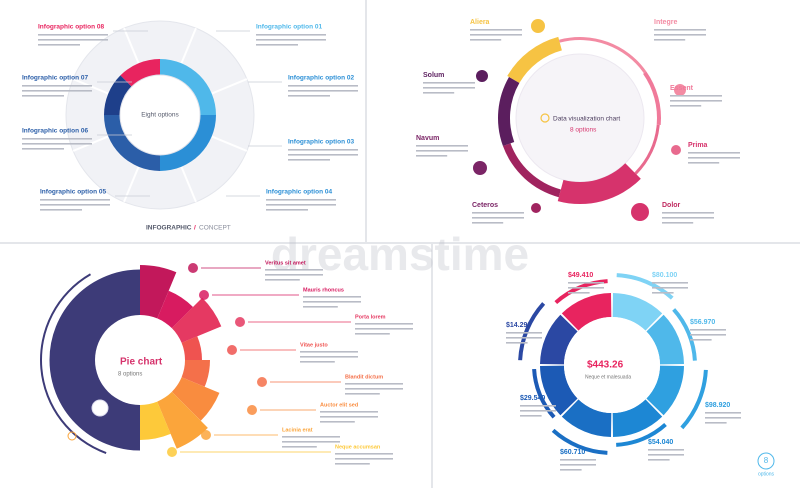 This screenshot has width=800, height=488. I want to click on value-label: $56.970, so click(702, 322).